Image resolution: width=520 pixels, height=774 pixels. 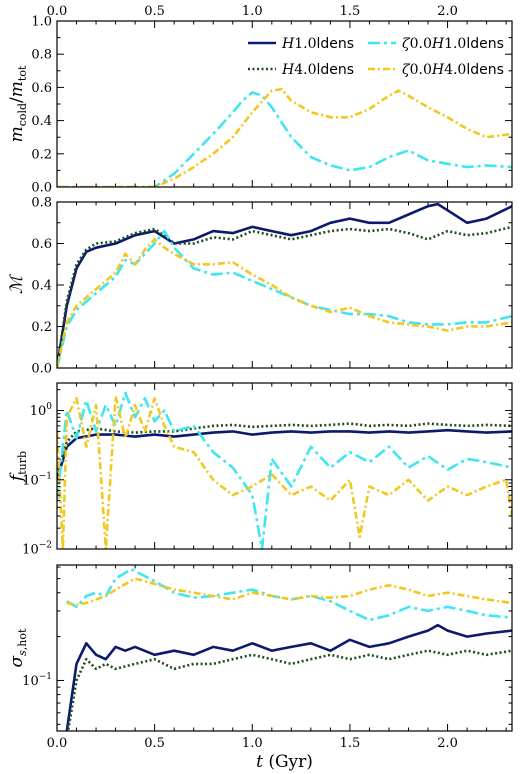 I want to click on top-x-tick-label: 0.0, so click(x=57, y=11).